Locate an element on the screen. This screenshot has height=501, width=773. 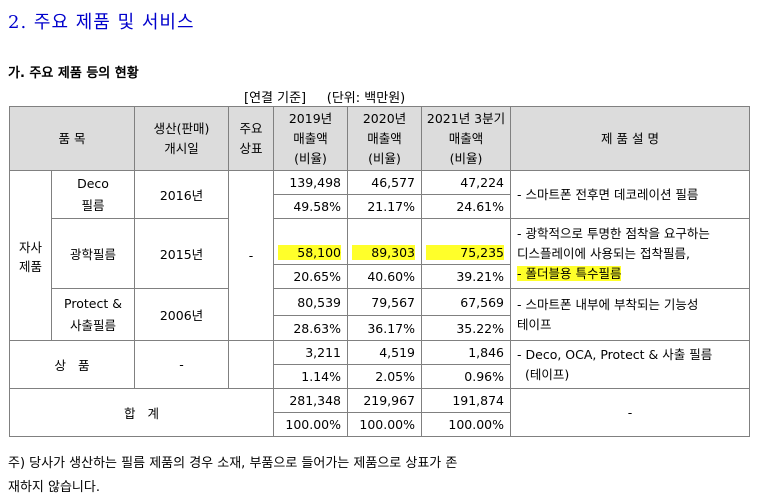
table-row-total-amount: 합 계 281,348 219,967 191,874 - is located at coordinates (379, 412).